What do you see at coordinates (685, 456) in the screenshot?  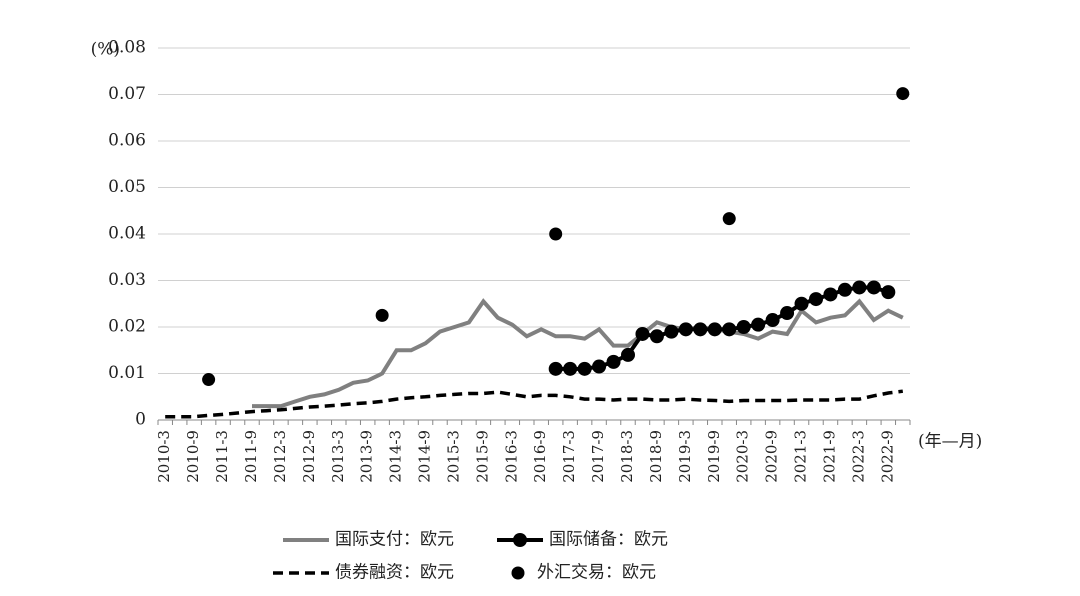 I see `x-tick-label: 2019-3` at bounding box center [685, 456].